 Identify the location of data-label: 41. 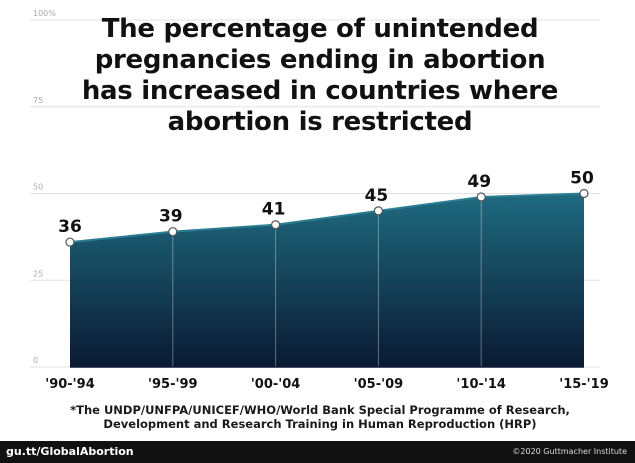
(274, 210).